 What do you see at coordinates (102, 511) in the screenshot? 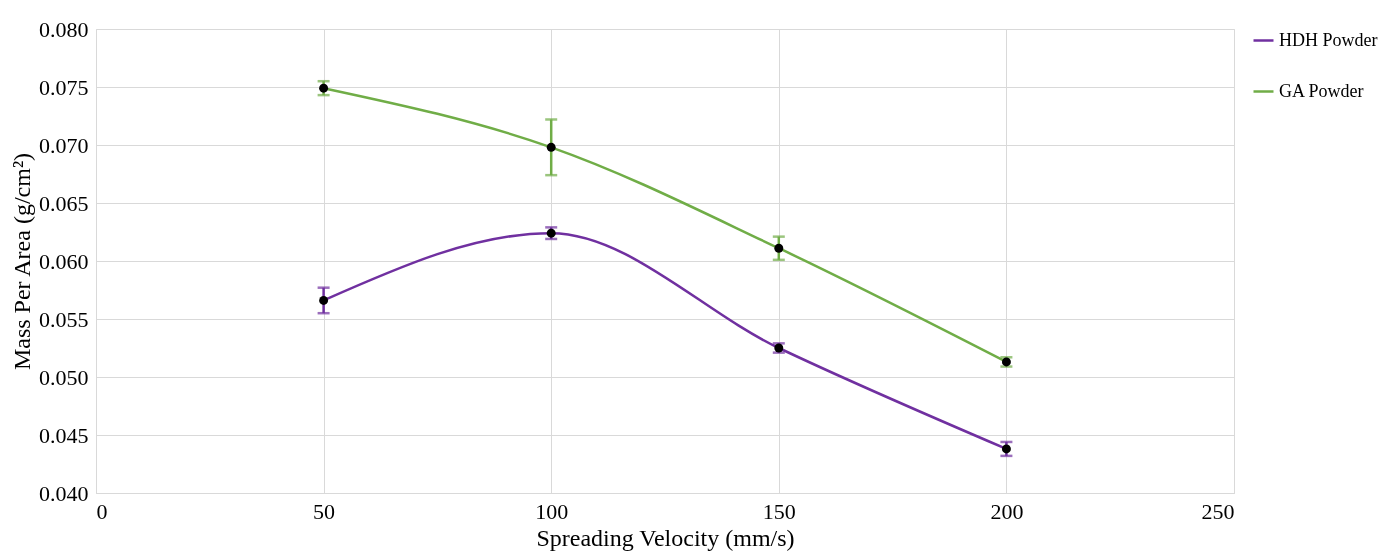
I see `x-tick-label: 0` at bounding box center [102, 511].